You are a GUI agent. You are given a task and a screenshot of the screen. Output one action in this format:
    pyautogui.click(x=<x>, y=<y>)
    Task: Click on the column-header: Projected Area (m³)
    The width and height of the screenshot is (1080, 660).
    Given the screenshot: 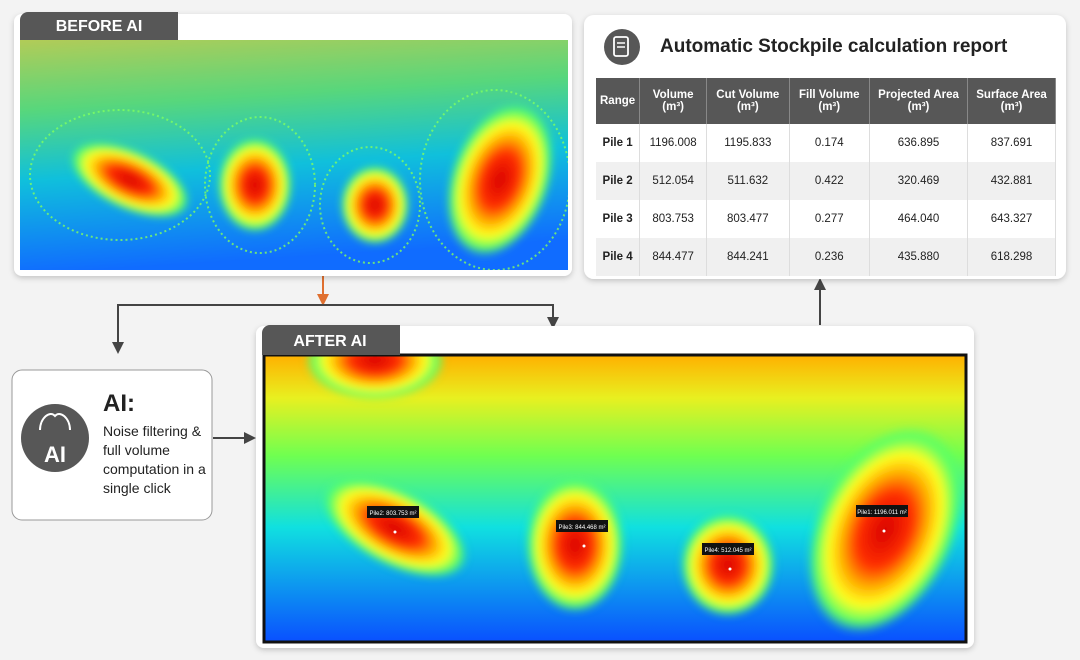 What is the action you would take?
    pyautogui.click(x=919, y=101)
    